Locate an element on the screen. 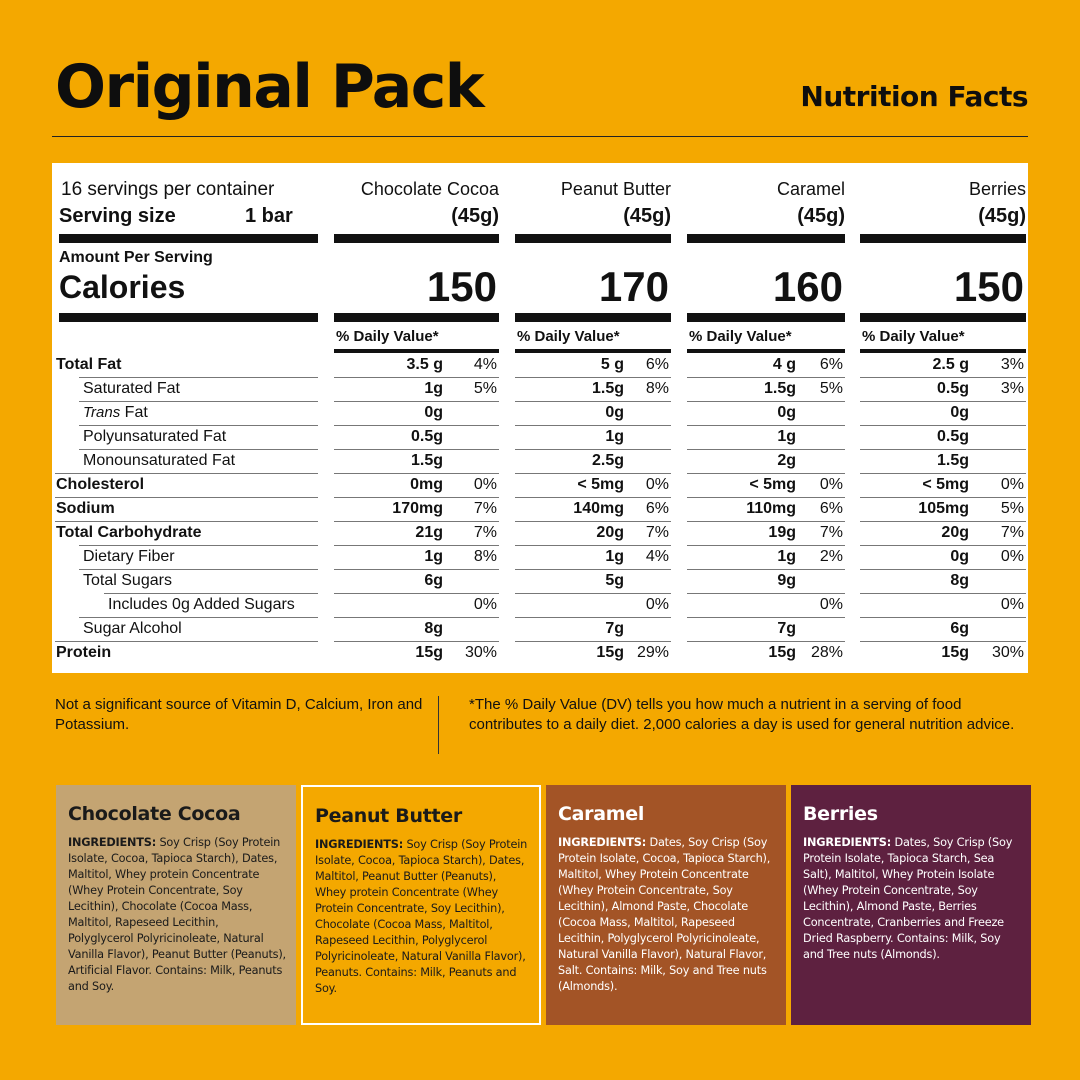 This screenshot has height=1080, width=1080. nutrient-label-total-carbohydrate: Total Carbohydrate is located at coordinates (129, 532).